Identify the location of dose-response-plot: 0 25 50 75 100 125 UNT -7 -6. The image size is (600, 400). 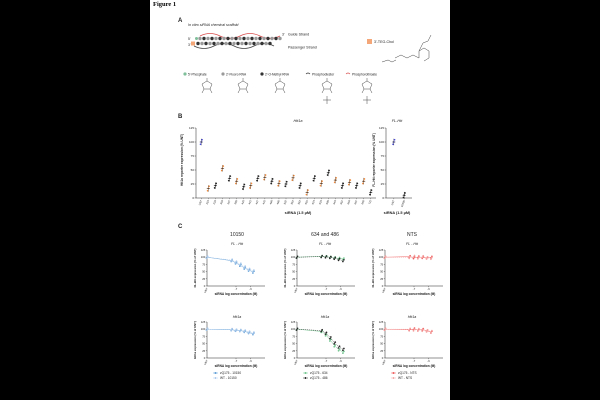
(323, 271).